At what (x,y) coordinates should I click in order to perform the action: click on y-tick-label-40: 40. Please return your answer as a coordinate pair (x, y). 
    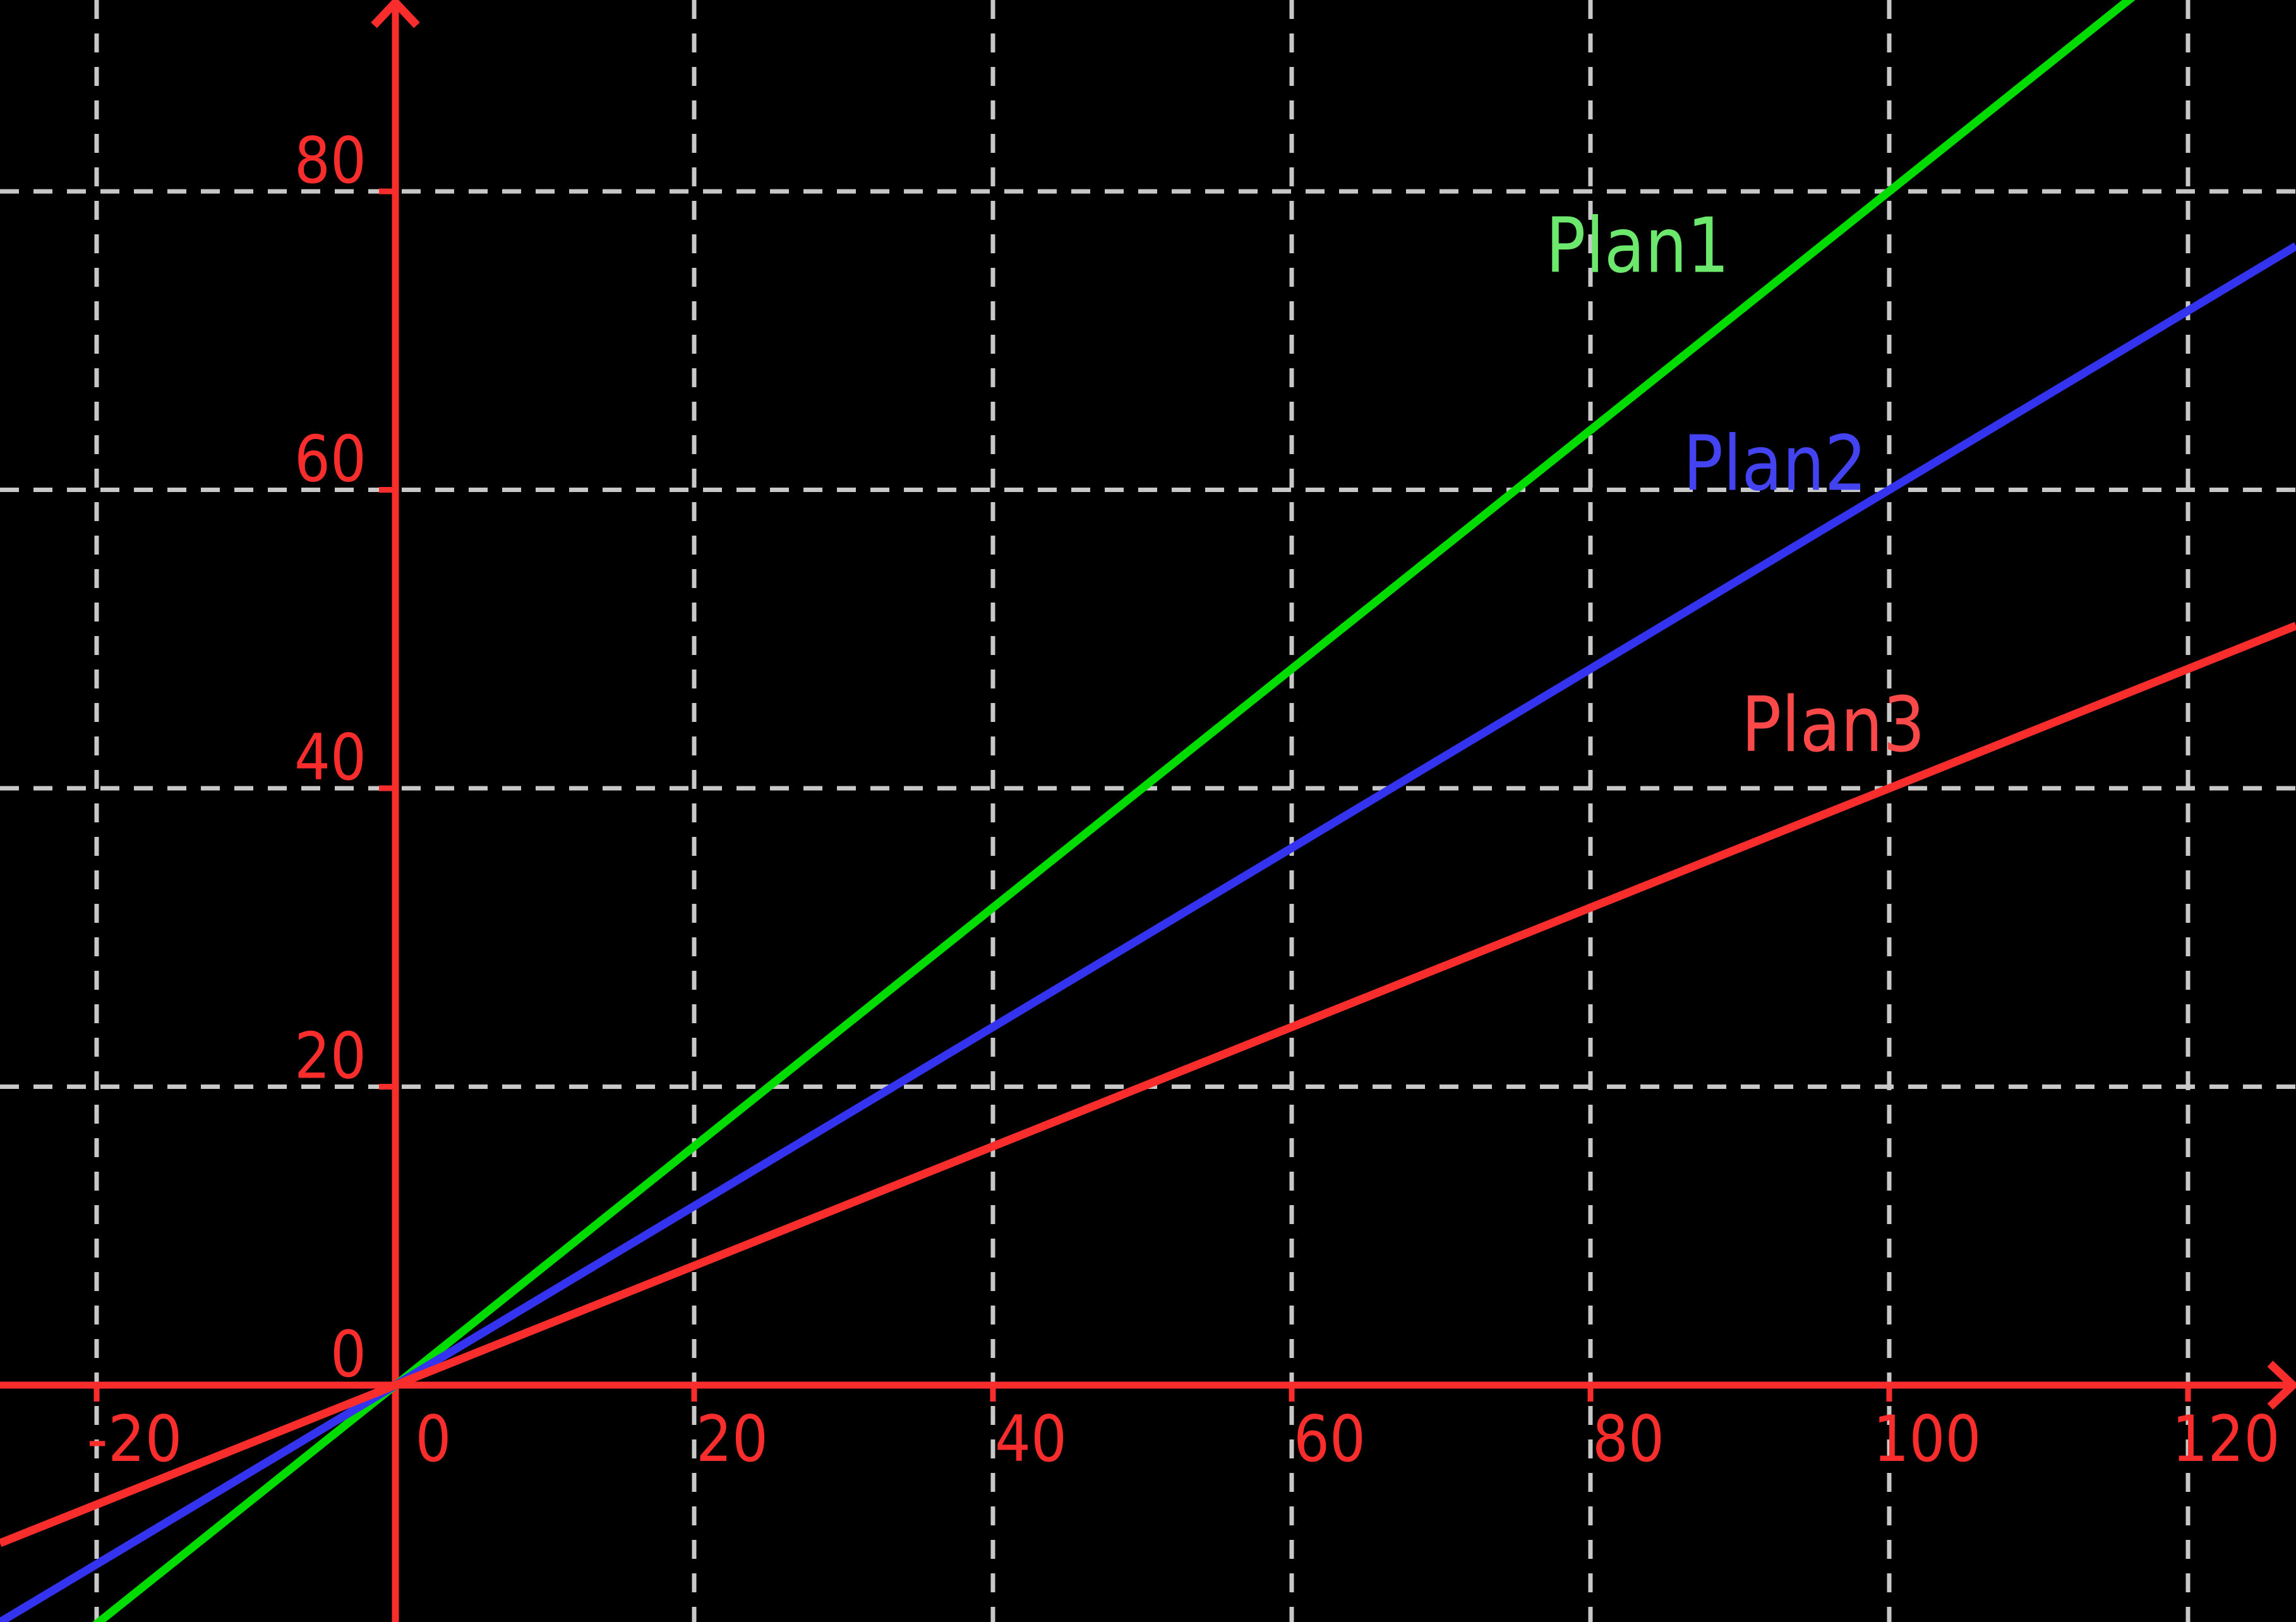
    Looking at the image, I should click on (330, 757).